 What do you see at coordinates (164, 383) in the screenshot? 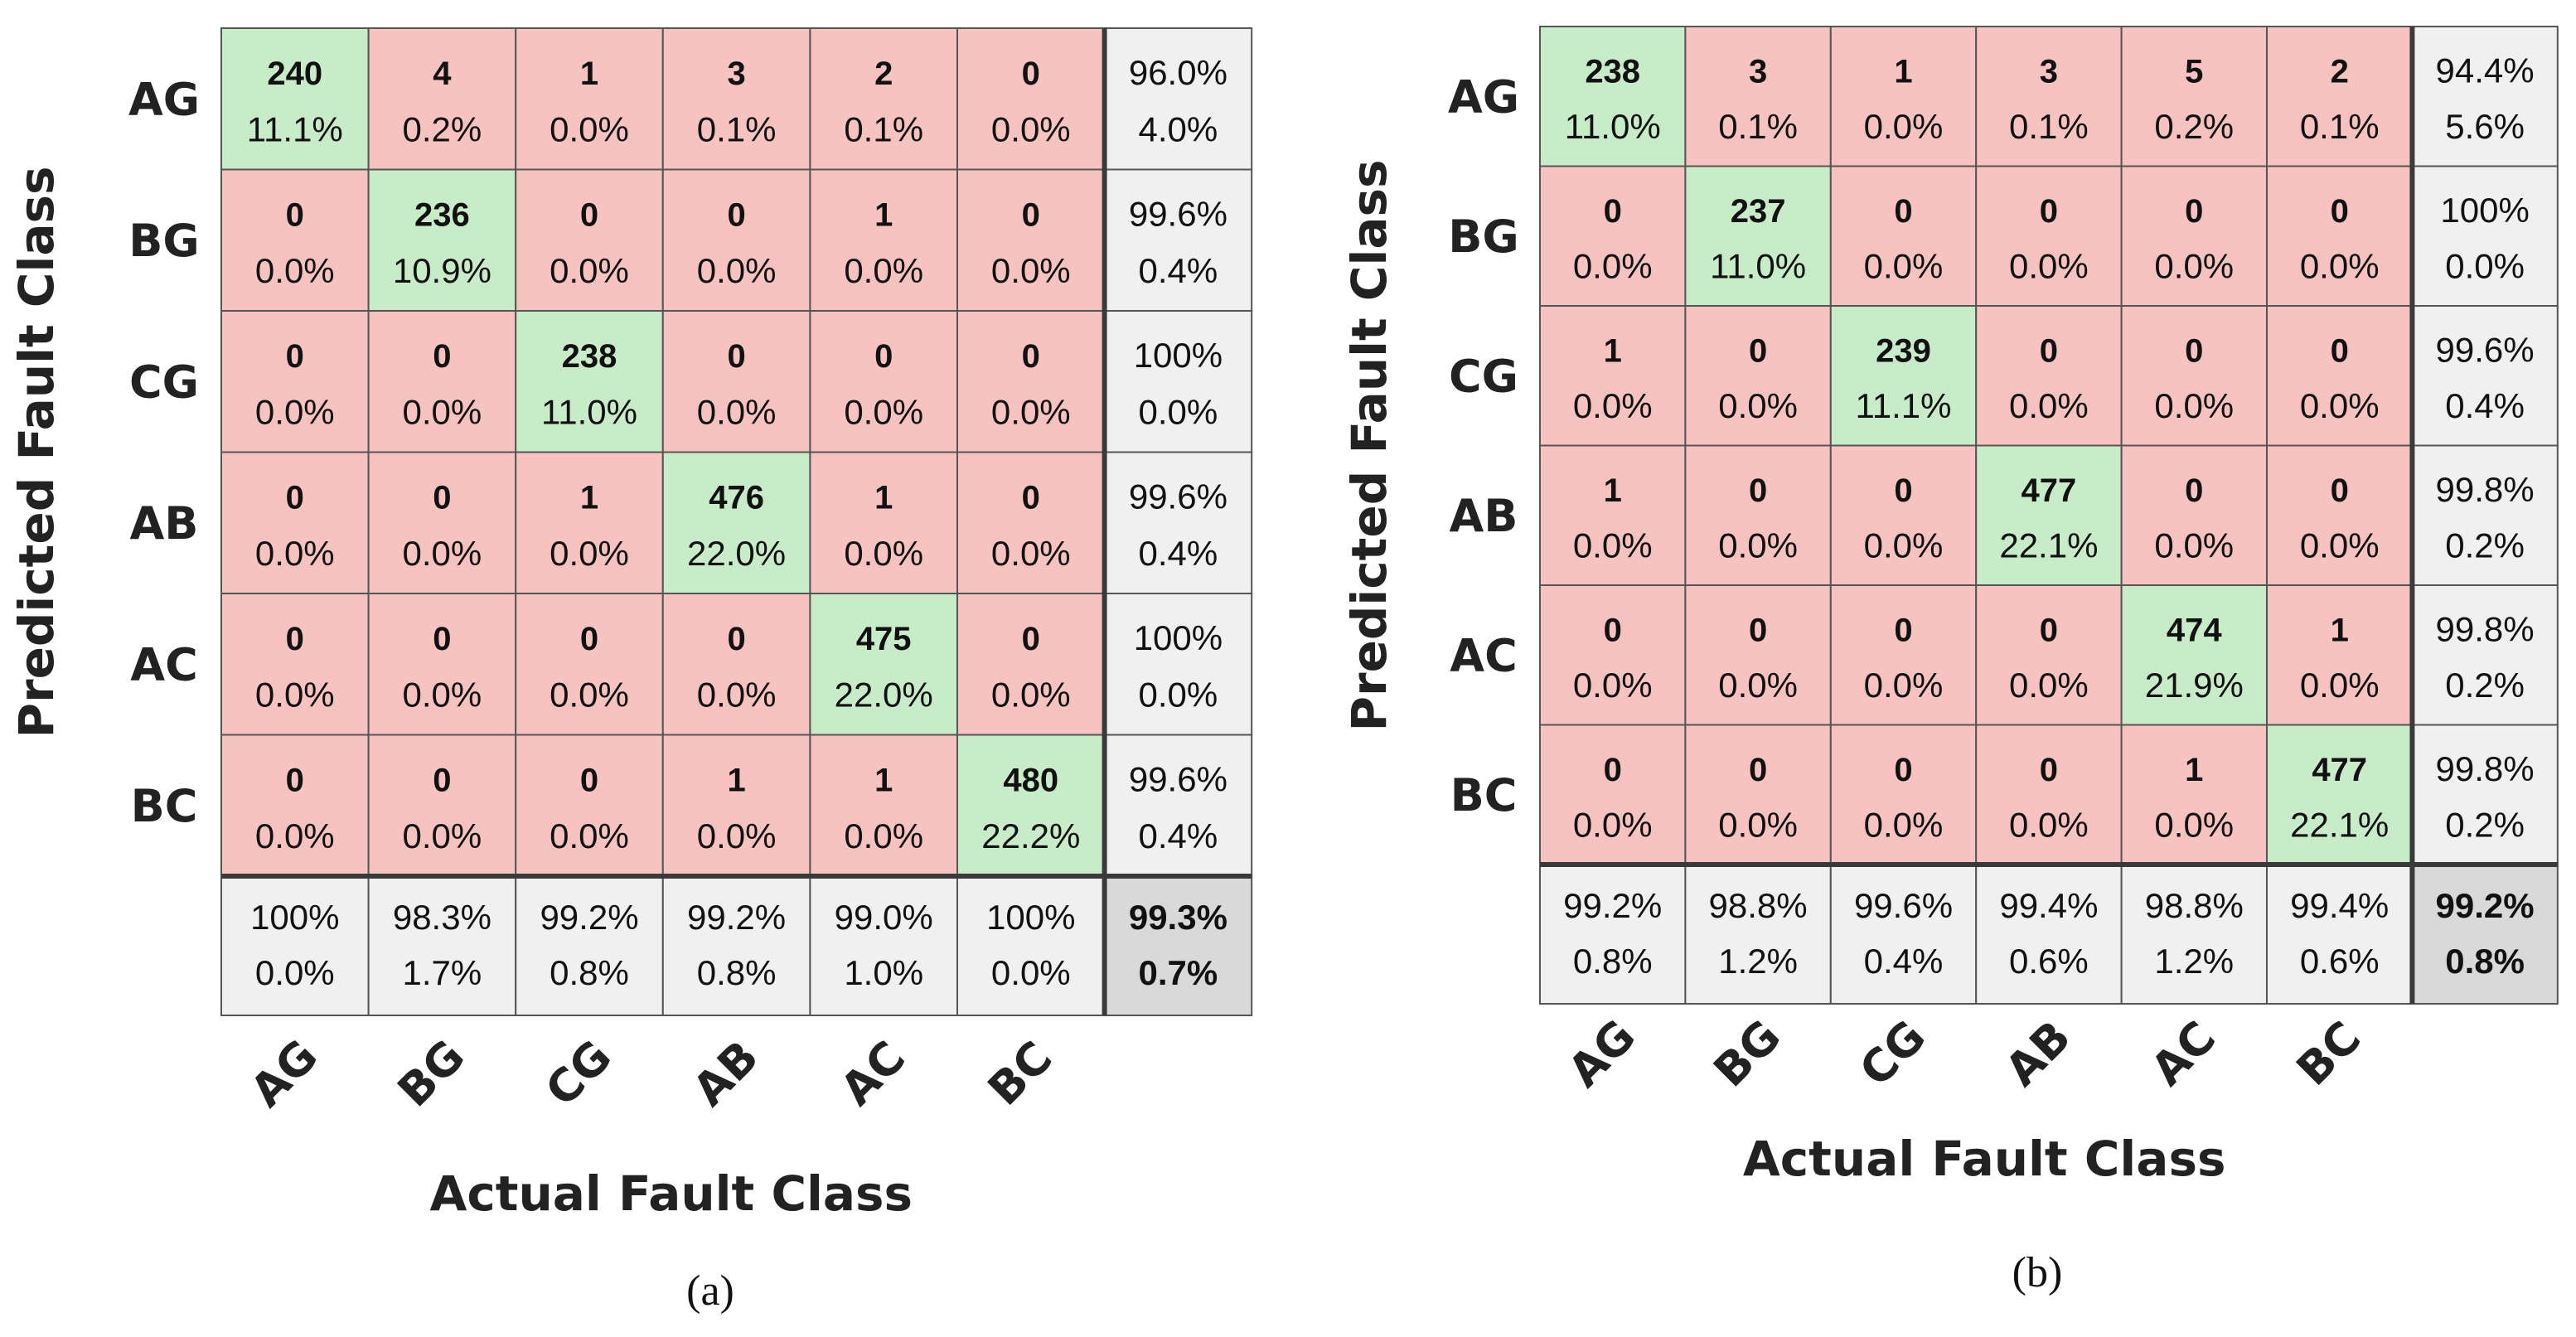
I see `row-label: CG` at bounding box center [164, 383].